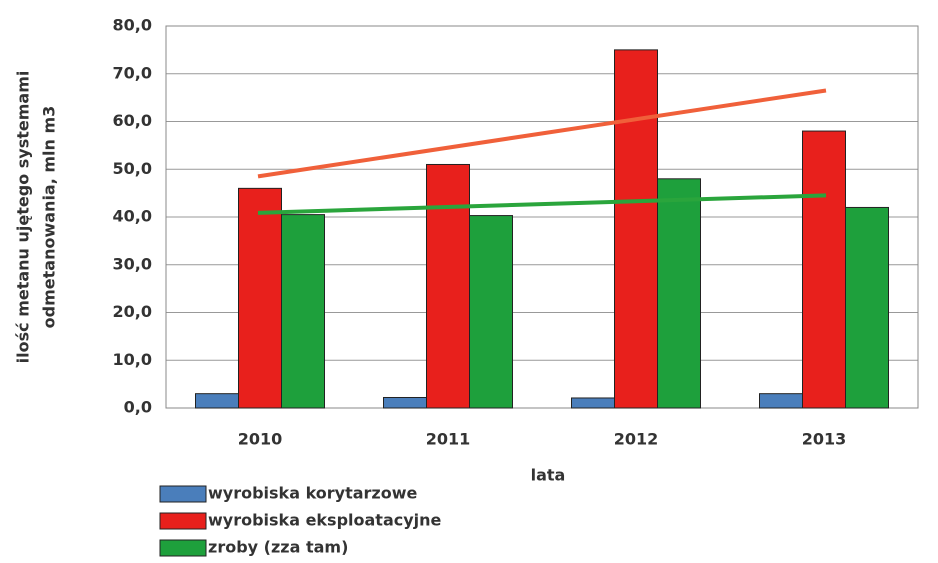 The width and height of the screenshot is (938, 563). What do you see at coordinates (132, 120) in the screenshot?
I see `y-tick-label: 60,0` at bounding box center [132, 120].